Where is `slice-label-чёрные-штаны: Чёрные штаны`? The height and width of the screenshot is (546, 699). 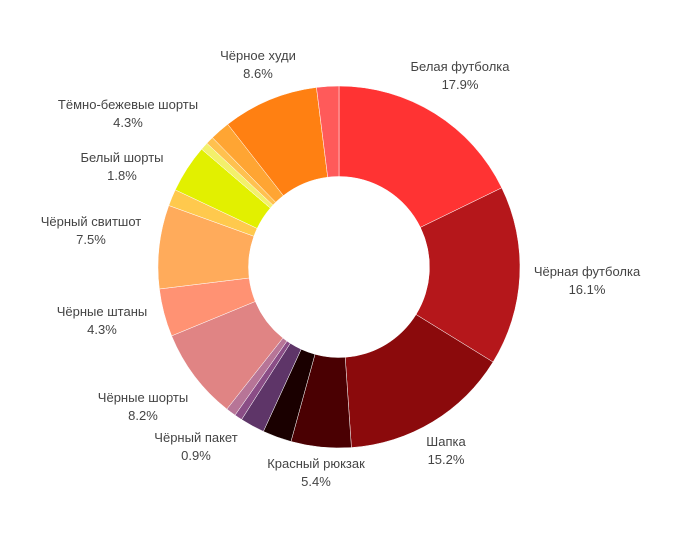
slice-label-чёрные-штаны: Чёрные штаны is located at coordinates (102, 311).